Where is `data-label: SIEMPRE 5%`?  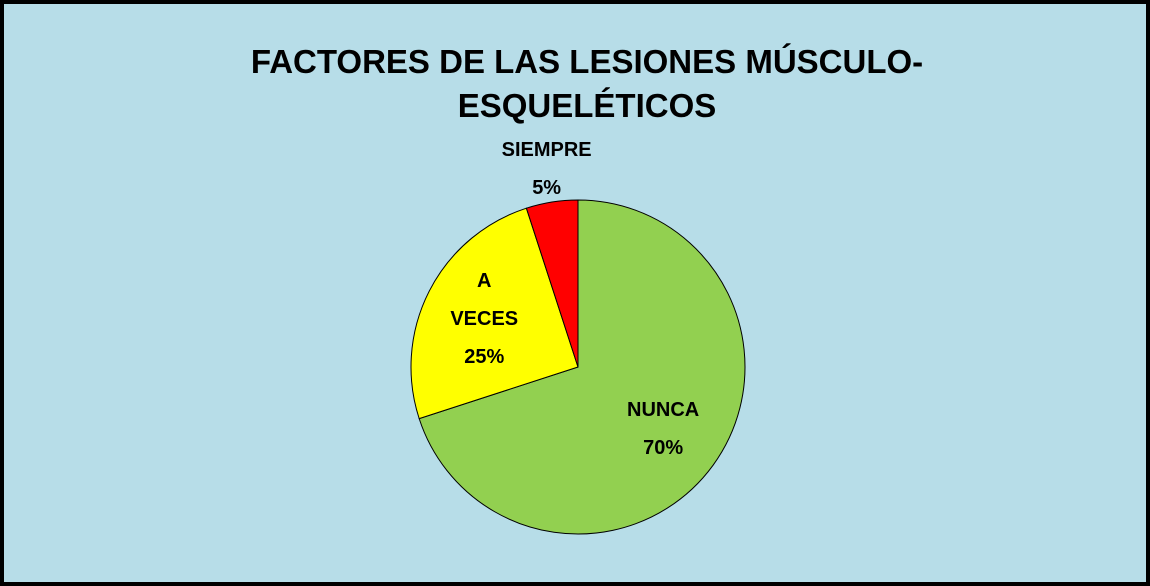
data-label: SIEMPRE 5% is located at coordinates (547, 169).